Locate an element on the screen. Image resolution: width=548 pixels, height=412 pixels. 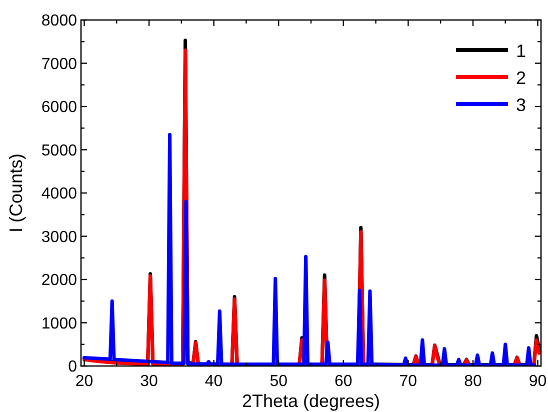
y-tick-label: 8000 is located at coordinates (59, 21).